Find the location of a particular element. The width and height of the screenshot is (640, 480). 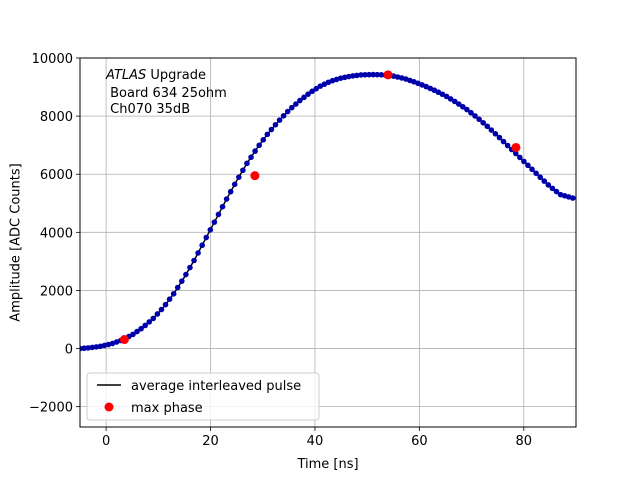

y-tick-label: 2000 is located at coordinates (56, 291).